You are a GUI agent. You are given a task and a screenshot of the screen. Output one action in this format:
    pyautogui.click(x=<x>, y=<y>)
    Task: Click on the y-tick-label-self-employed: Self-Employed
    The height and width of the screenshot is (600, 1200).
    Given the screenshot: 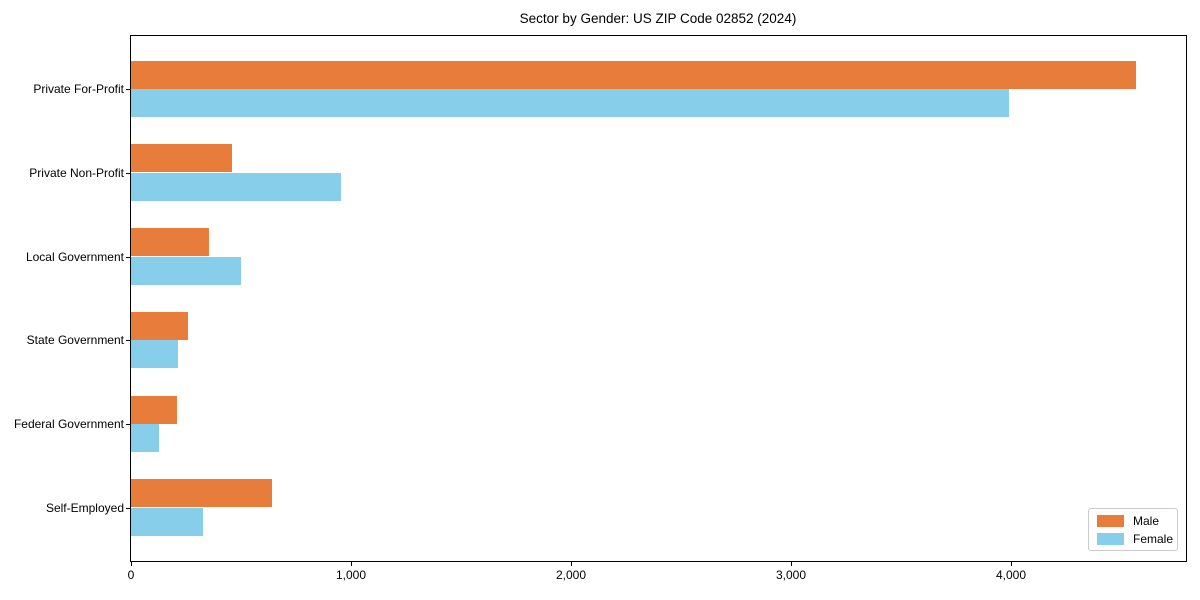 What is the action you would take?
    pyautogui.click(x=84, y=508)
    